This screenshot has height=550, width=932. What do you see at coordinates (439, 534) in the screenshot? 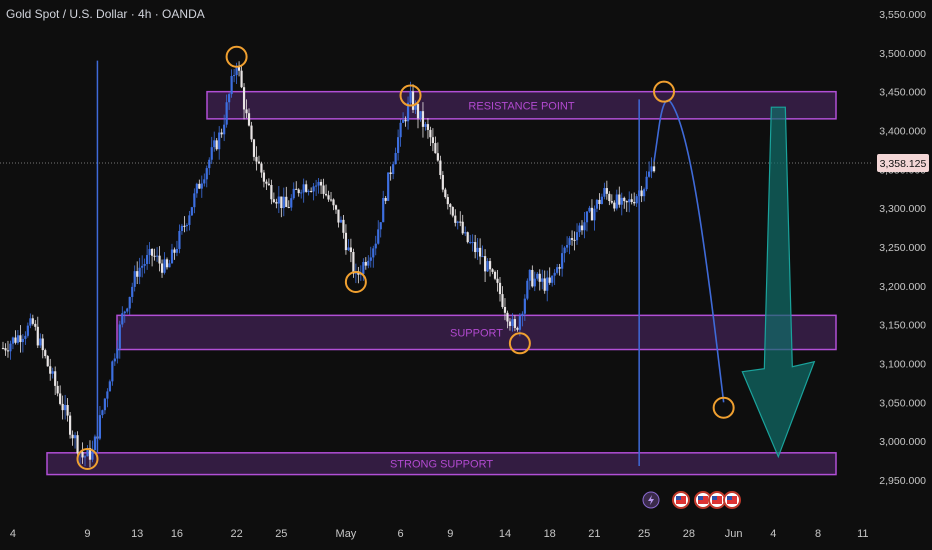
I see `x-axis: 4 9 13 16 22 25 May 6 9 14 18 21 25 28 Jun 4 8 11` at bounding box center [439, 534].